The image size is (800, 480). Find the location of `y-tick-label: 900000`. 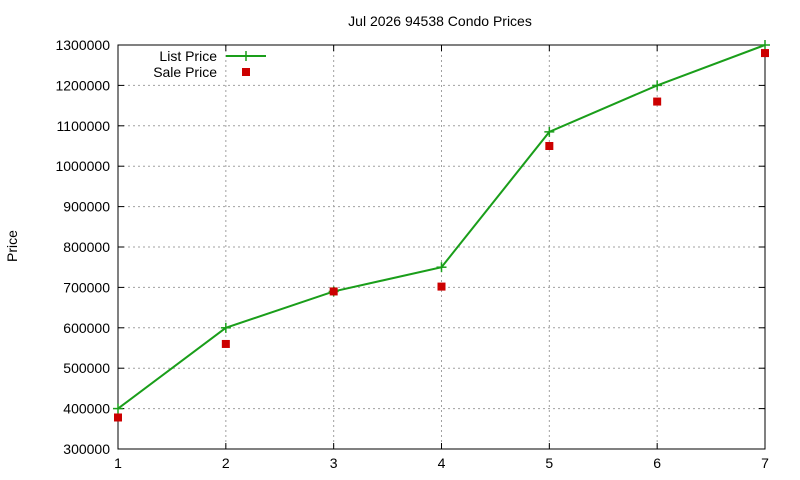

y-tick-label: 900000 is located at coordinates (86, 207).